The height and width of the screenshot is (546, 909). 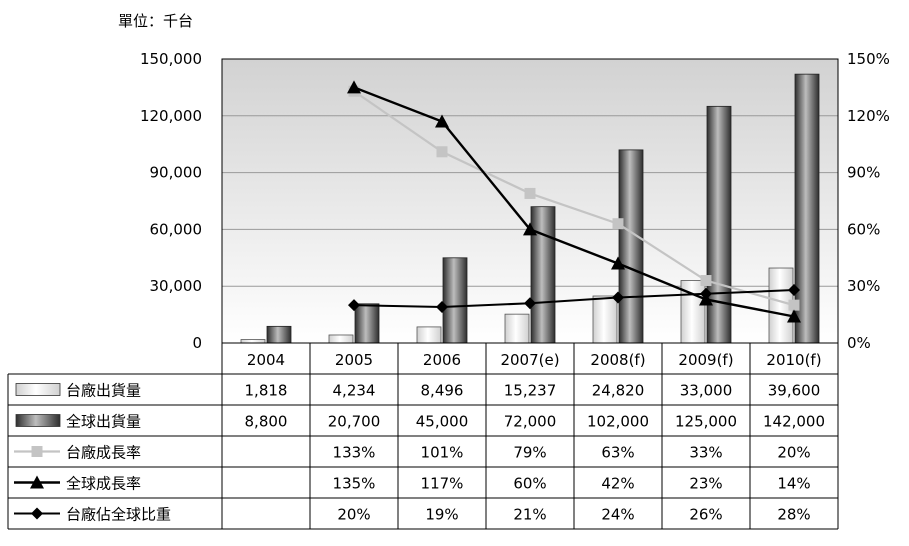 I want to click on x-category-label: 2006, so click(x=442, y=360).